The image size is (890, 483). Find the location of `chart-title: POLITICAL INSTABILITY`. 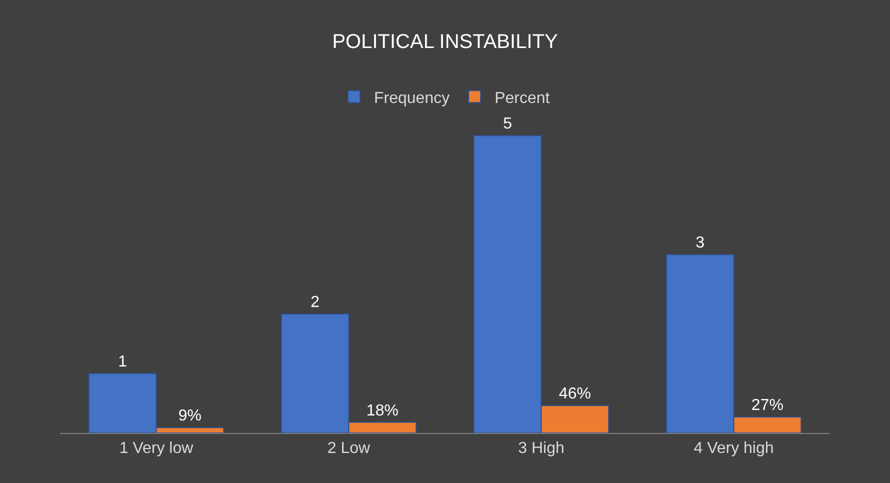

chart-title: POLITICAL INSTABILITY is located at coordinates (445, 41).